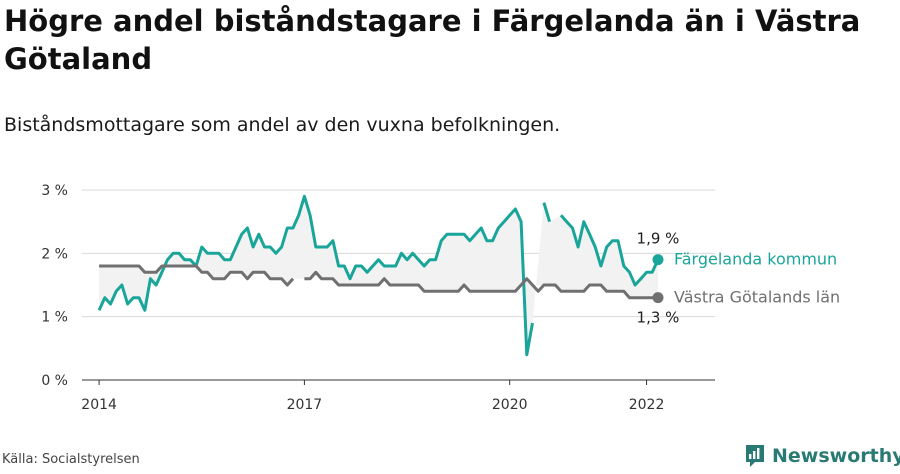  I want to click on y-tick-label: 1 %, so click(54, 318).